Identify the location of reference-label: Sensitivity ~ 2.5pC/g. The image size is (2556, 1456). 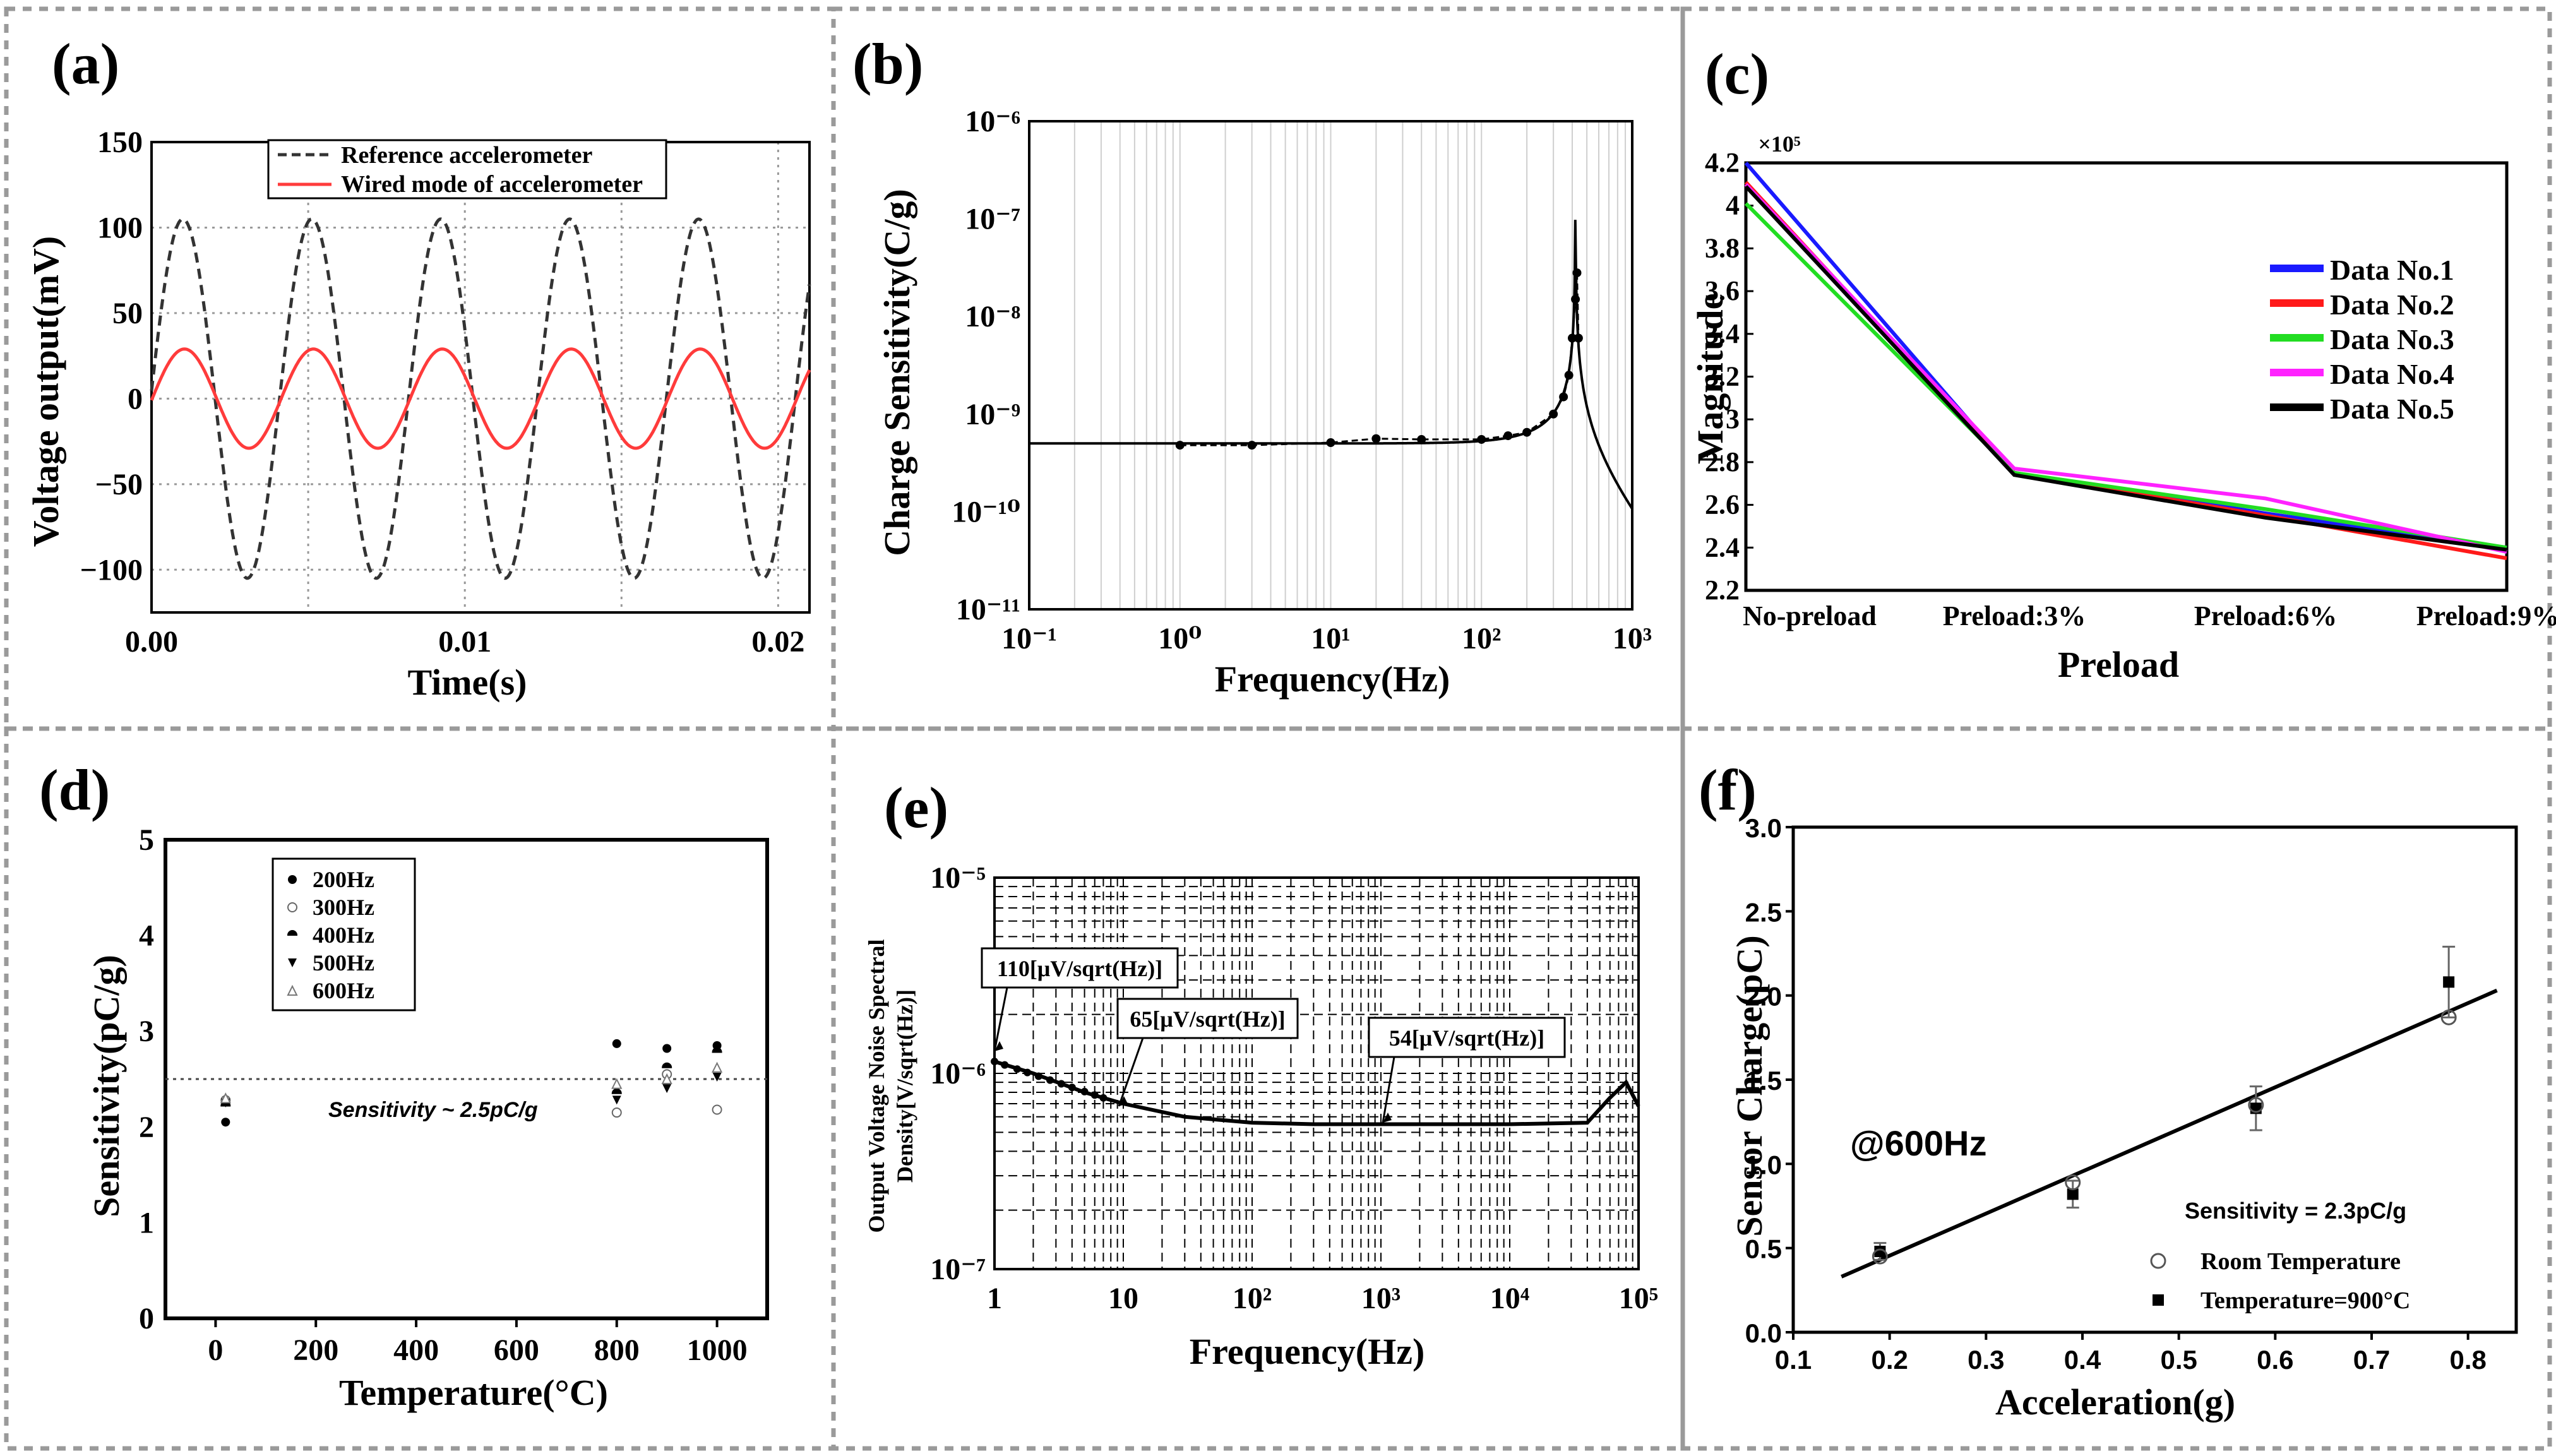
(433, 1110).